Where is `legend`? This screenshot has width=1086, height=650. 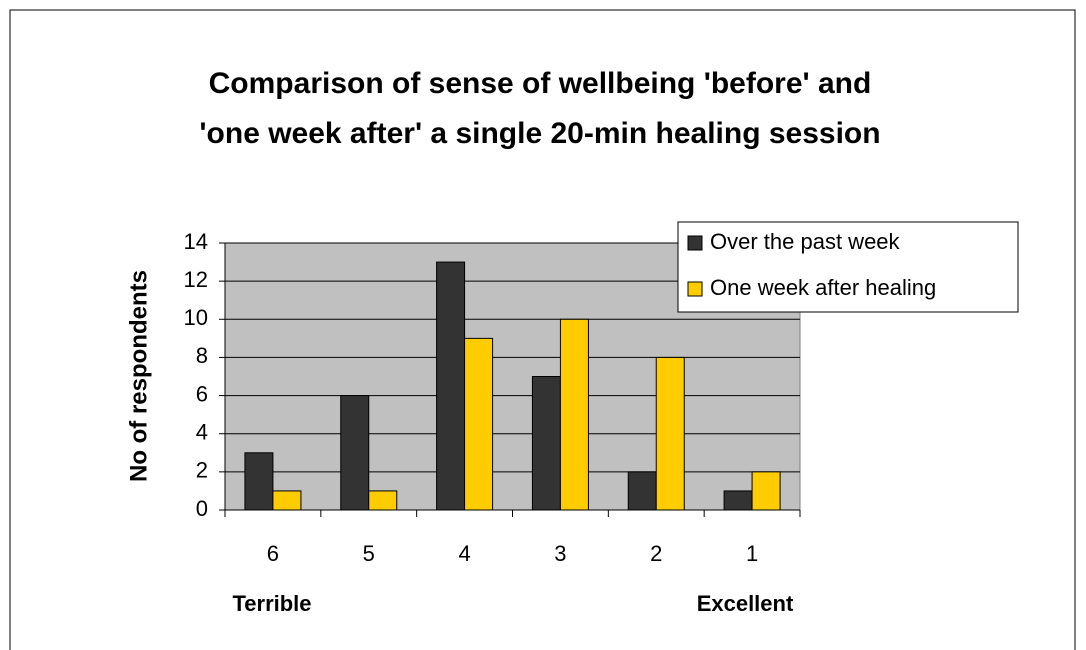 legend is located at coordinates (848, 267).